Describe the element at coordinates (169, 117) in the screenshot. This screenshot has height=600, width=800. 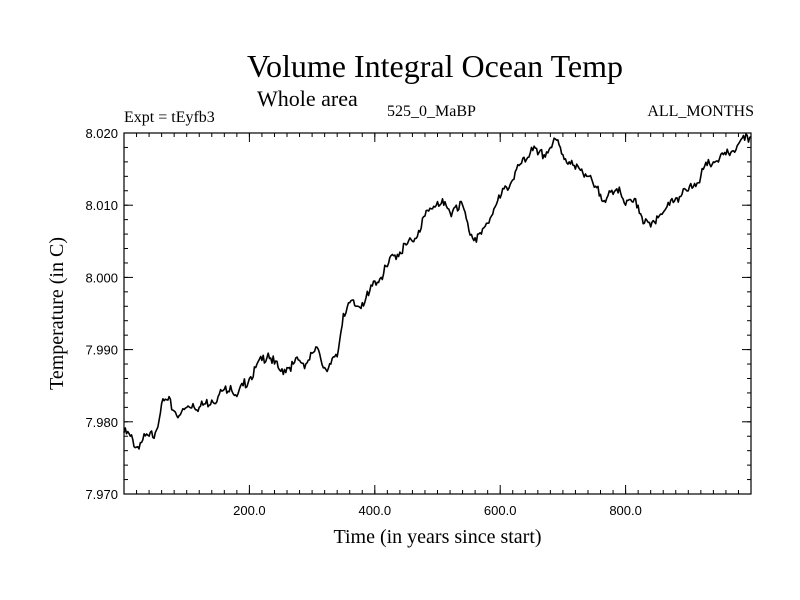
I see `experiment-label: Expt = tEyfb3` at that location.